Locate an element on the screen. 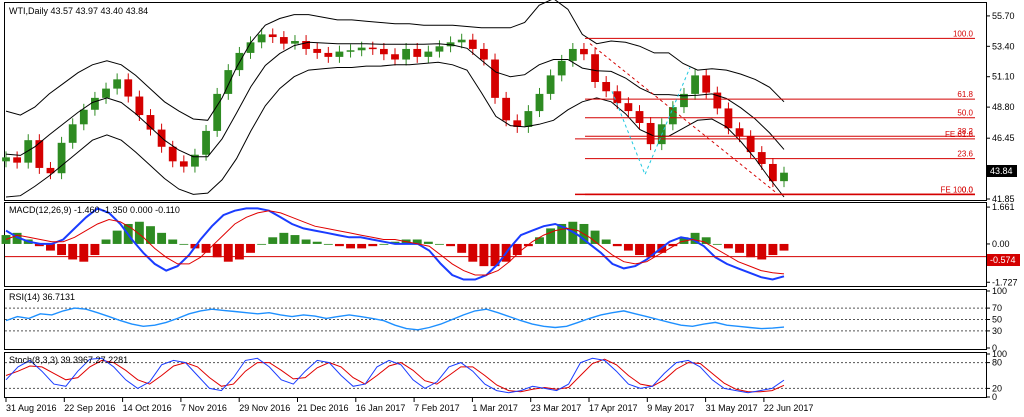 This screenshot has width=1024, height=417. x-tick-label: 31 Aug 2016 is located at coordinates (31, 408).